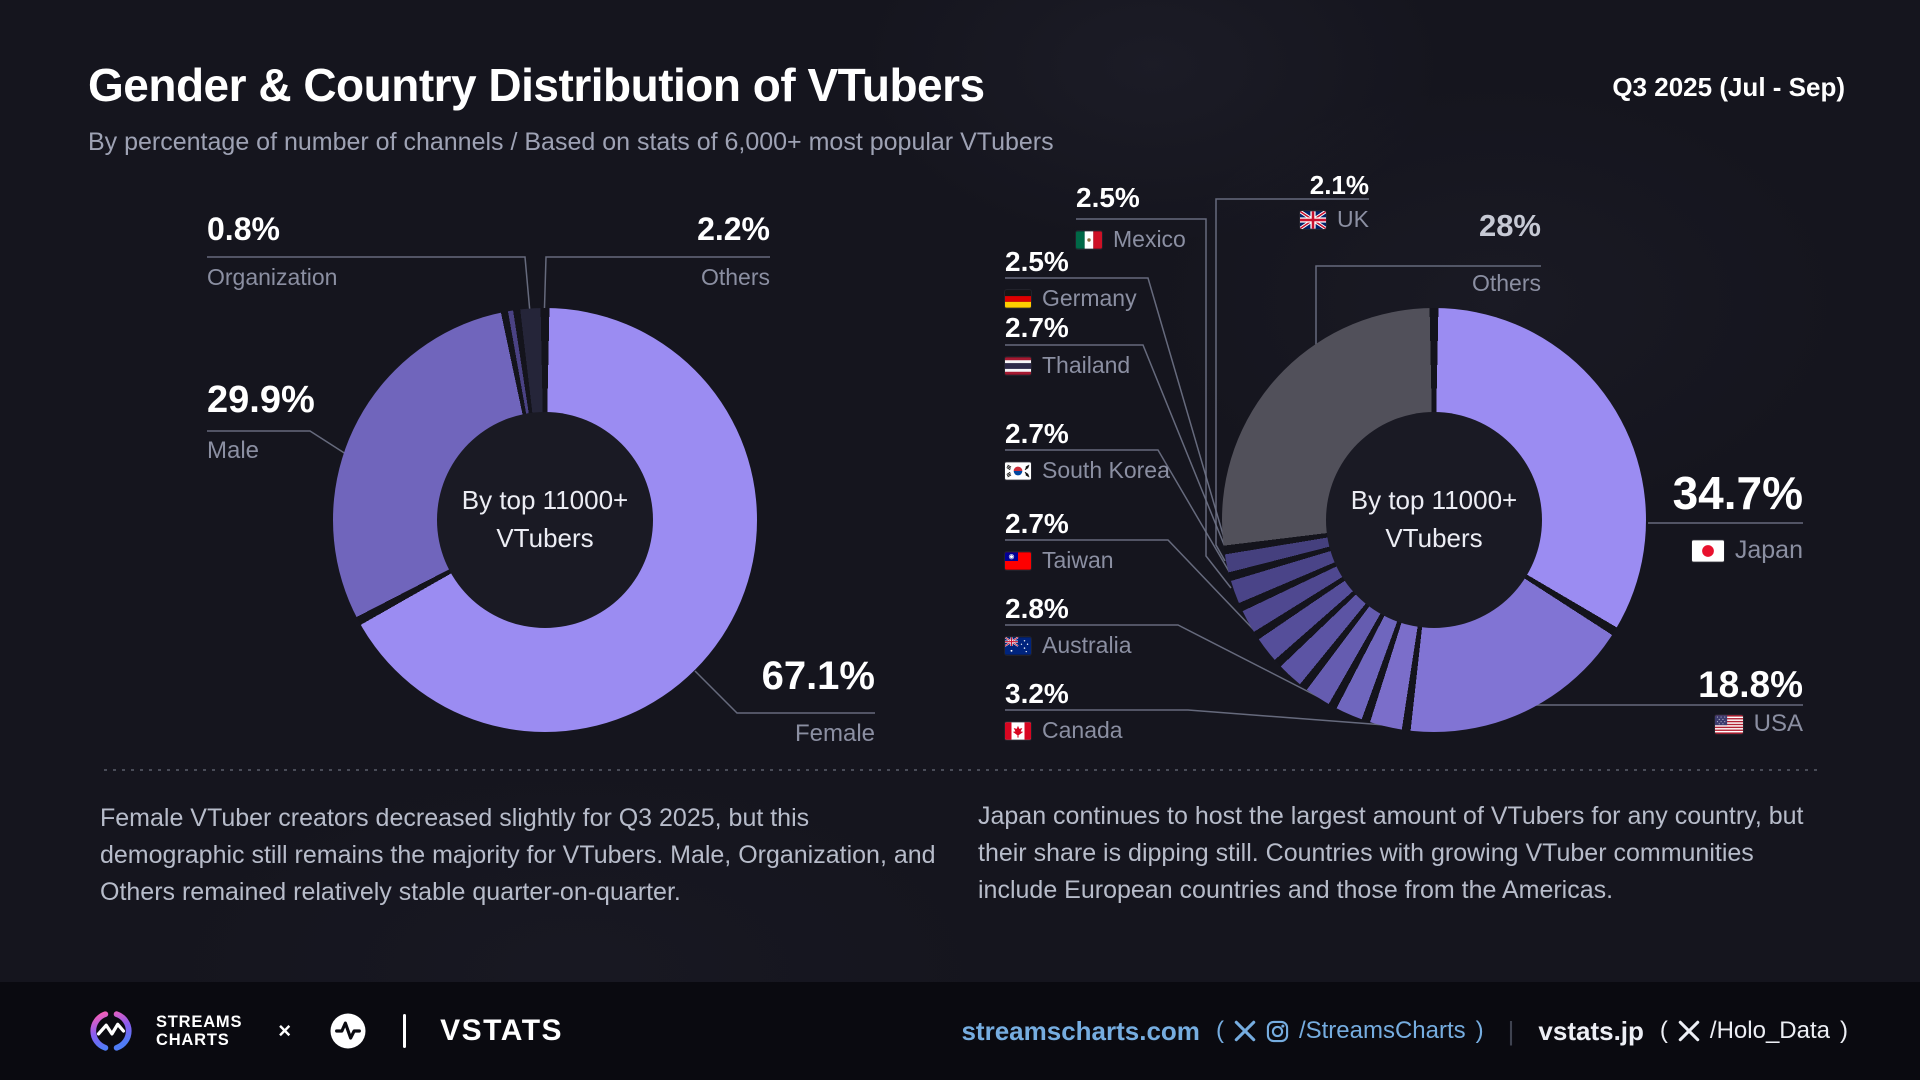 This screenshot has width=1920, height=1080. What do you see at coordinates (1037, 327) in the screenshot?
I see `thailand-value: 2.7%` at bounding box center [1037, 327].